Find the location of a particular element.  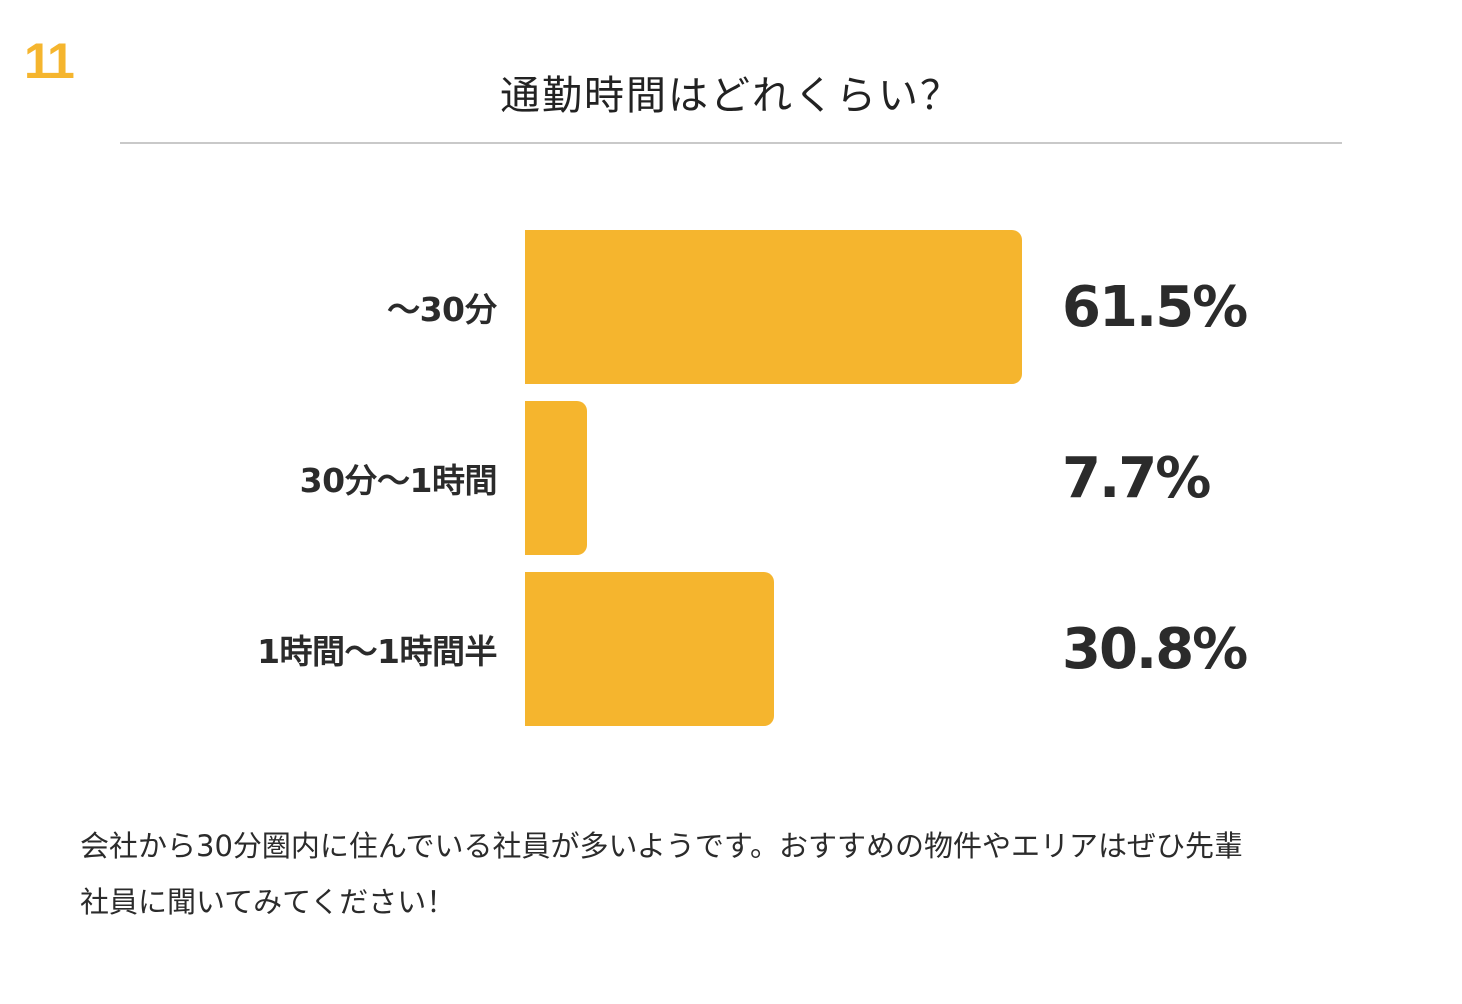

comment-line-2: 社員に聞いてみてください！ is located at coordinates (268, 902).